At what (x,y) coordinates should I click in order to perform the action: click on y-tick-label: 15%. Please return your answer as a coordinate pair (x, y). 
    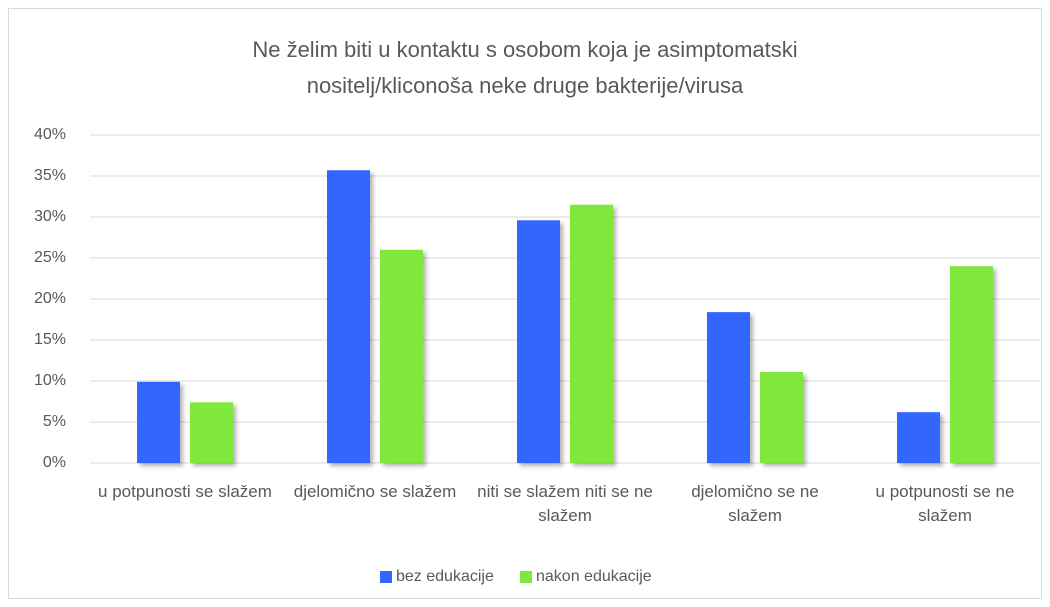
    Looking at the image, I should click on (50, 339).